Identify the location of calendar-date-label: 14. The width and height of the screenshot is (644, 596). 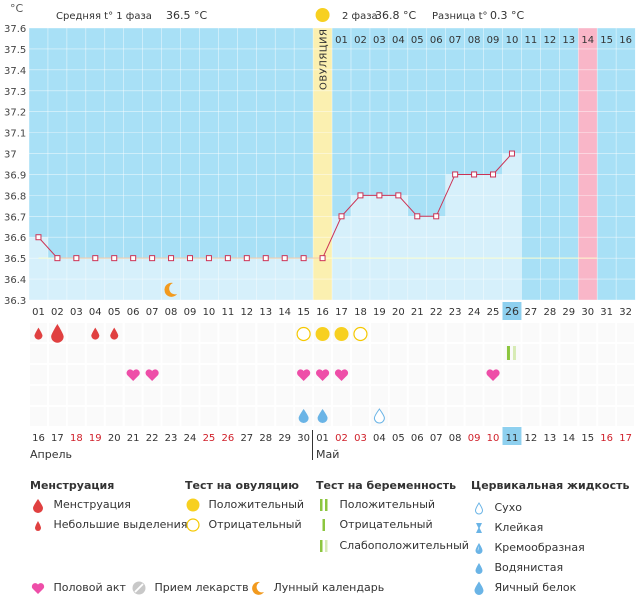
(568, 438).